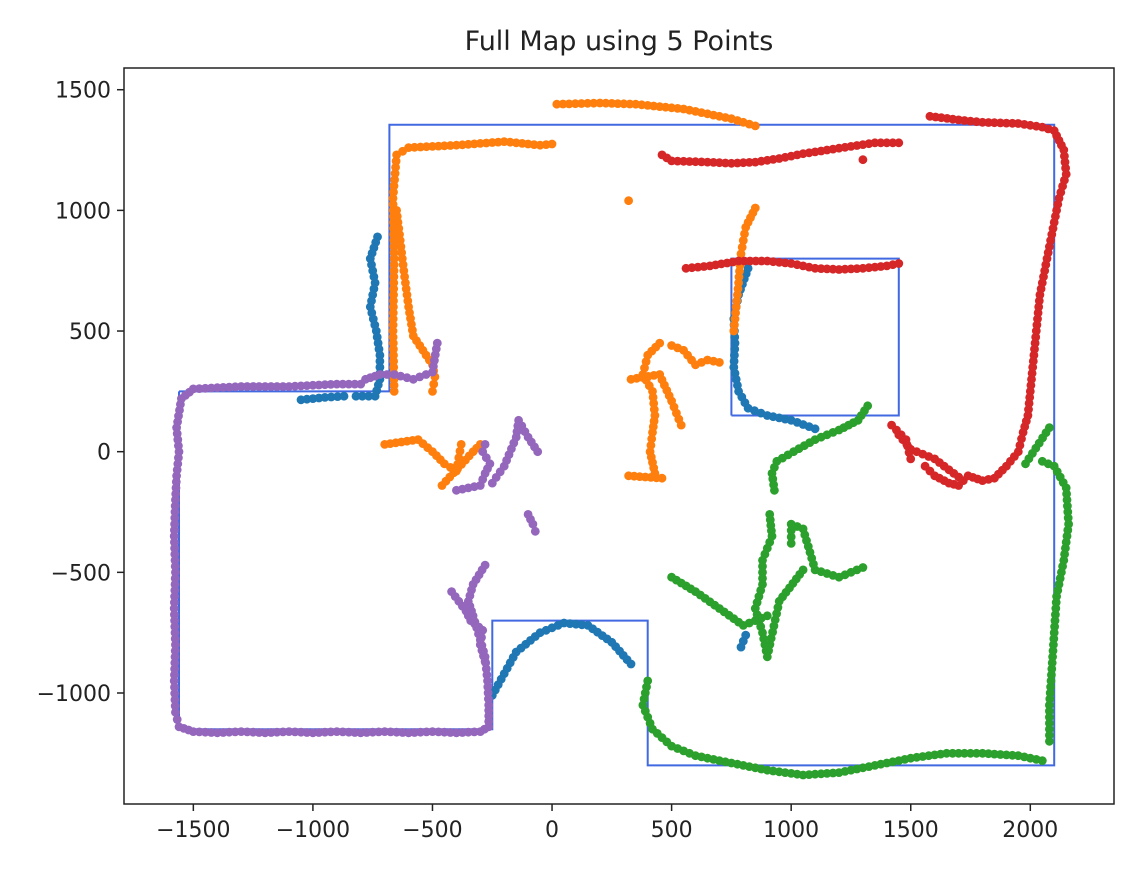 This screenshot has height=878, width=1142. I want to click on y-tick-label: 1500, so click(83, 91).